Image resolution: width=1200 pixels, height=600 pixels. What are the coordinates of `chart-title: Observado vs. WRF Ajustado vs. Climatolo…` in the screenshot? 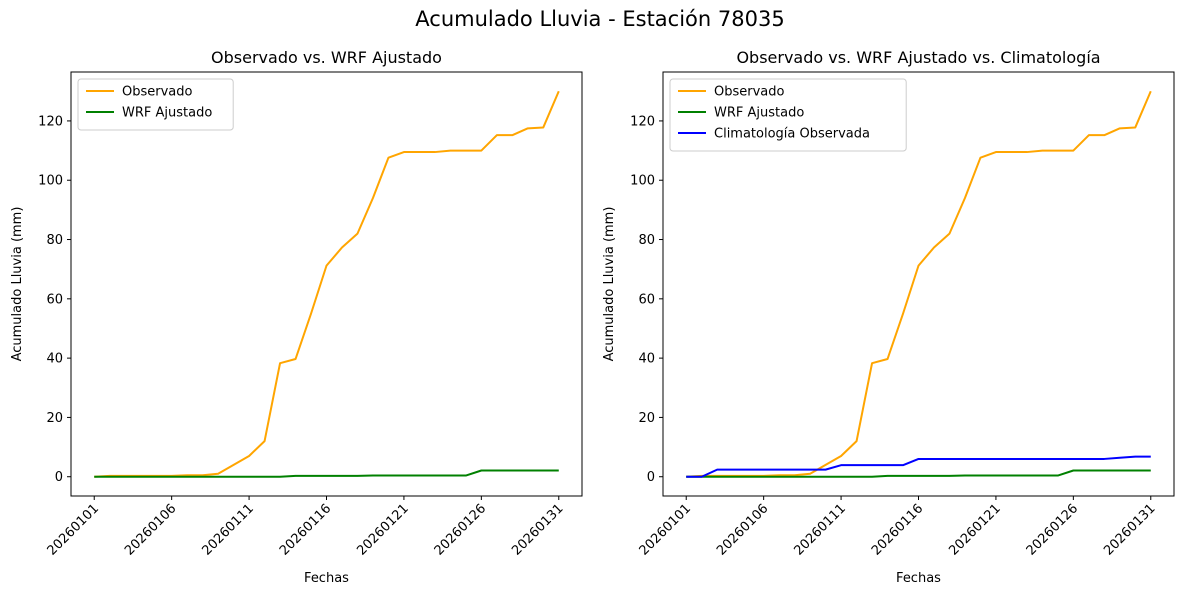 It's located at (918, 57).